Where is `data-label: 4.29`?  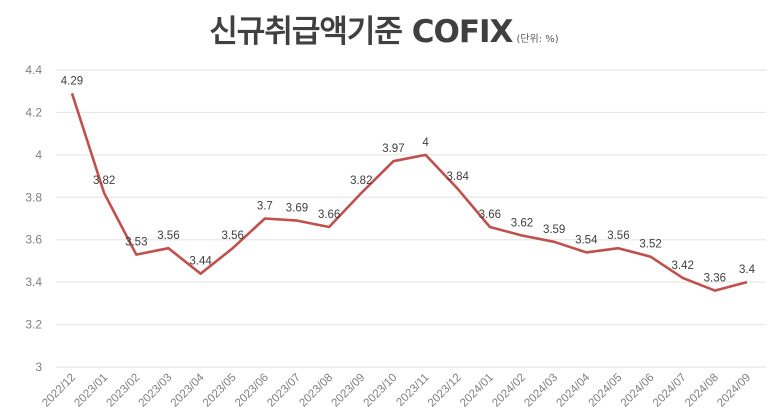
data-label: 4.29 is located at coordinates (72, 81).